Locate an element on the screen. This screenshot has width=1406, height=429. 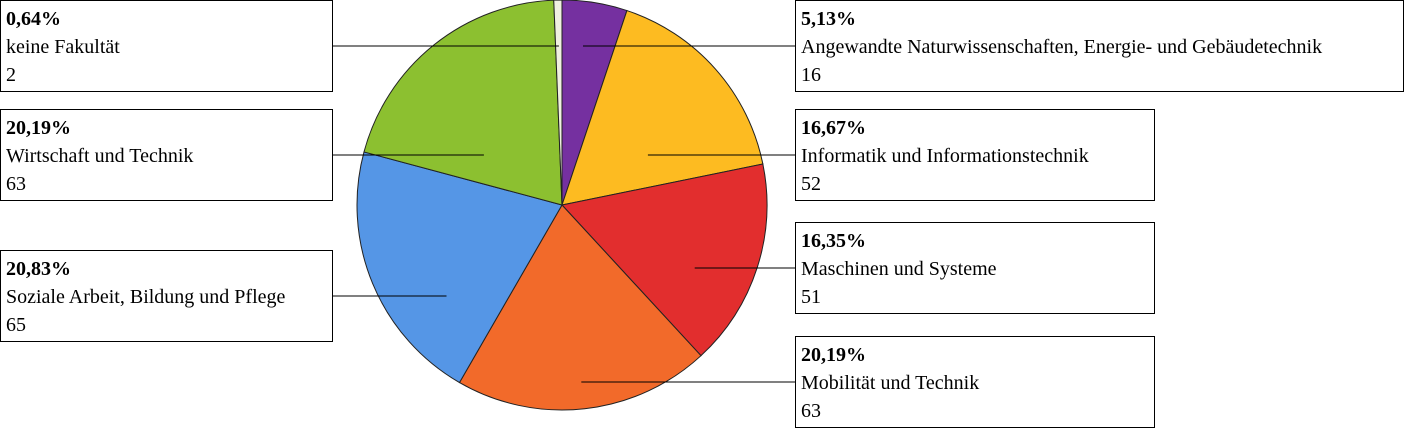
label-box-wirtschaft: 20,19% Wirtschaft und Technik 63 is located at coordinates (166, 155).